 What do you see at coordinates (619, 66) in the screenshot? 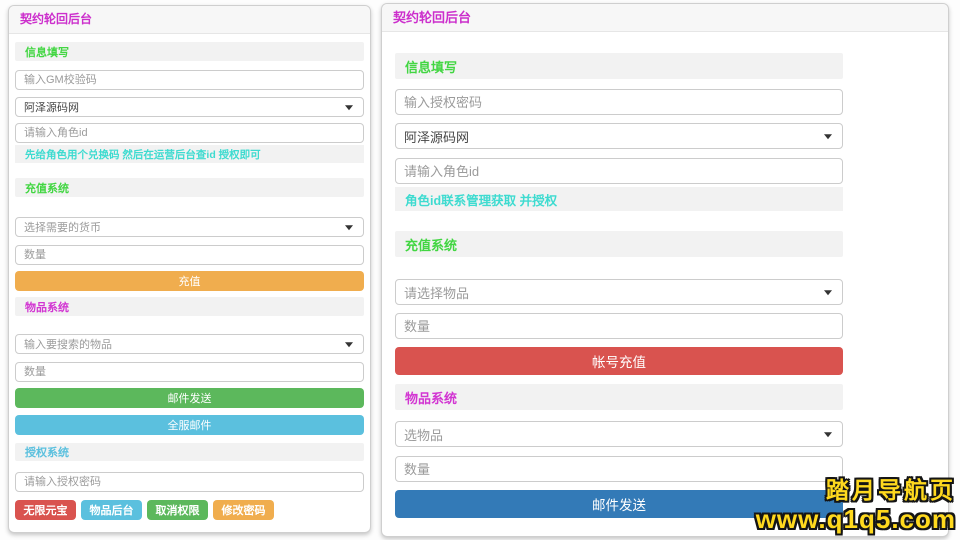
I see `right-section-info-header: 信息填写` at bounding box center [619, 66].